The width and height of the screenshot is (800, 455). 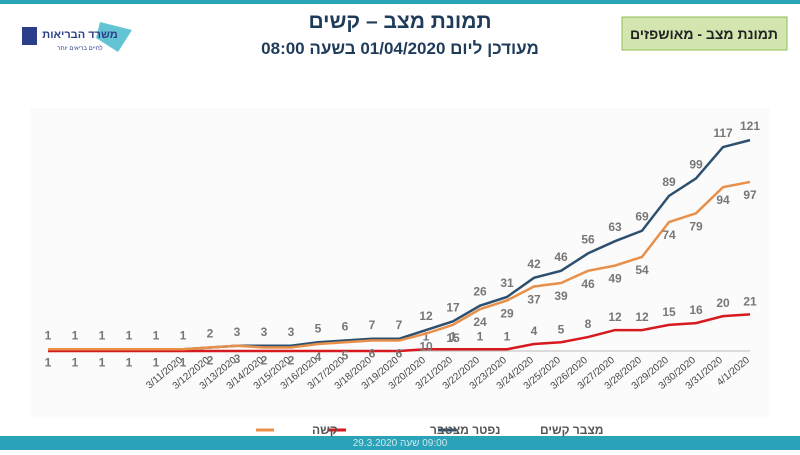 I want to click on logo-mark, so click(x=114, y=37).